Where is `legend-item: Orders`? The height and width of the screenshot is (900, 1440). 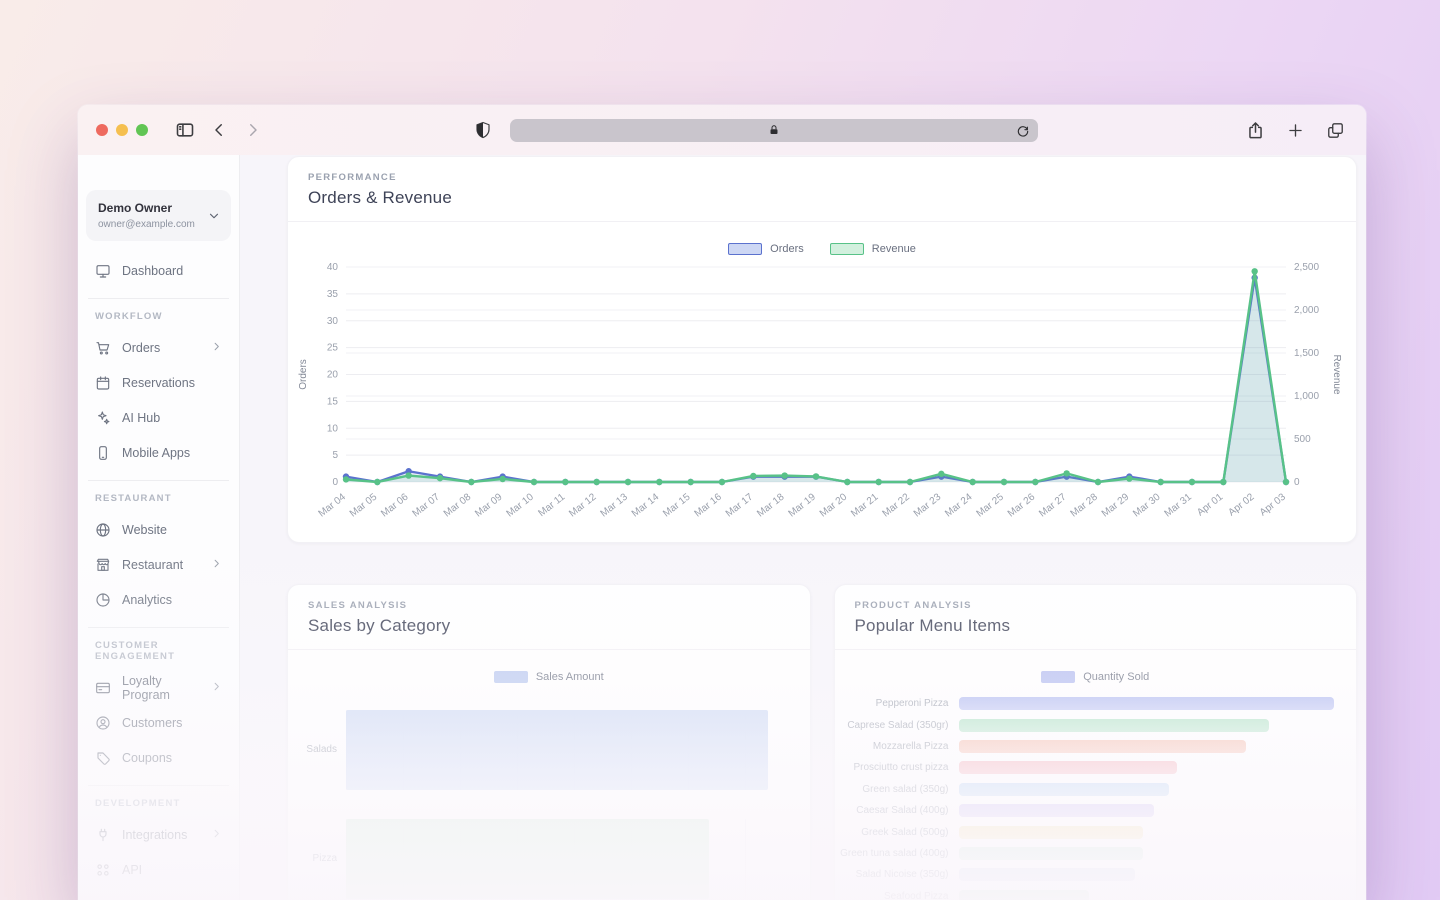 legend-item: Orders is located at coordinates (766, 249).